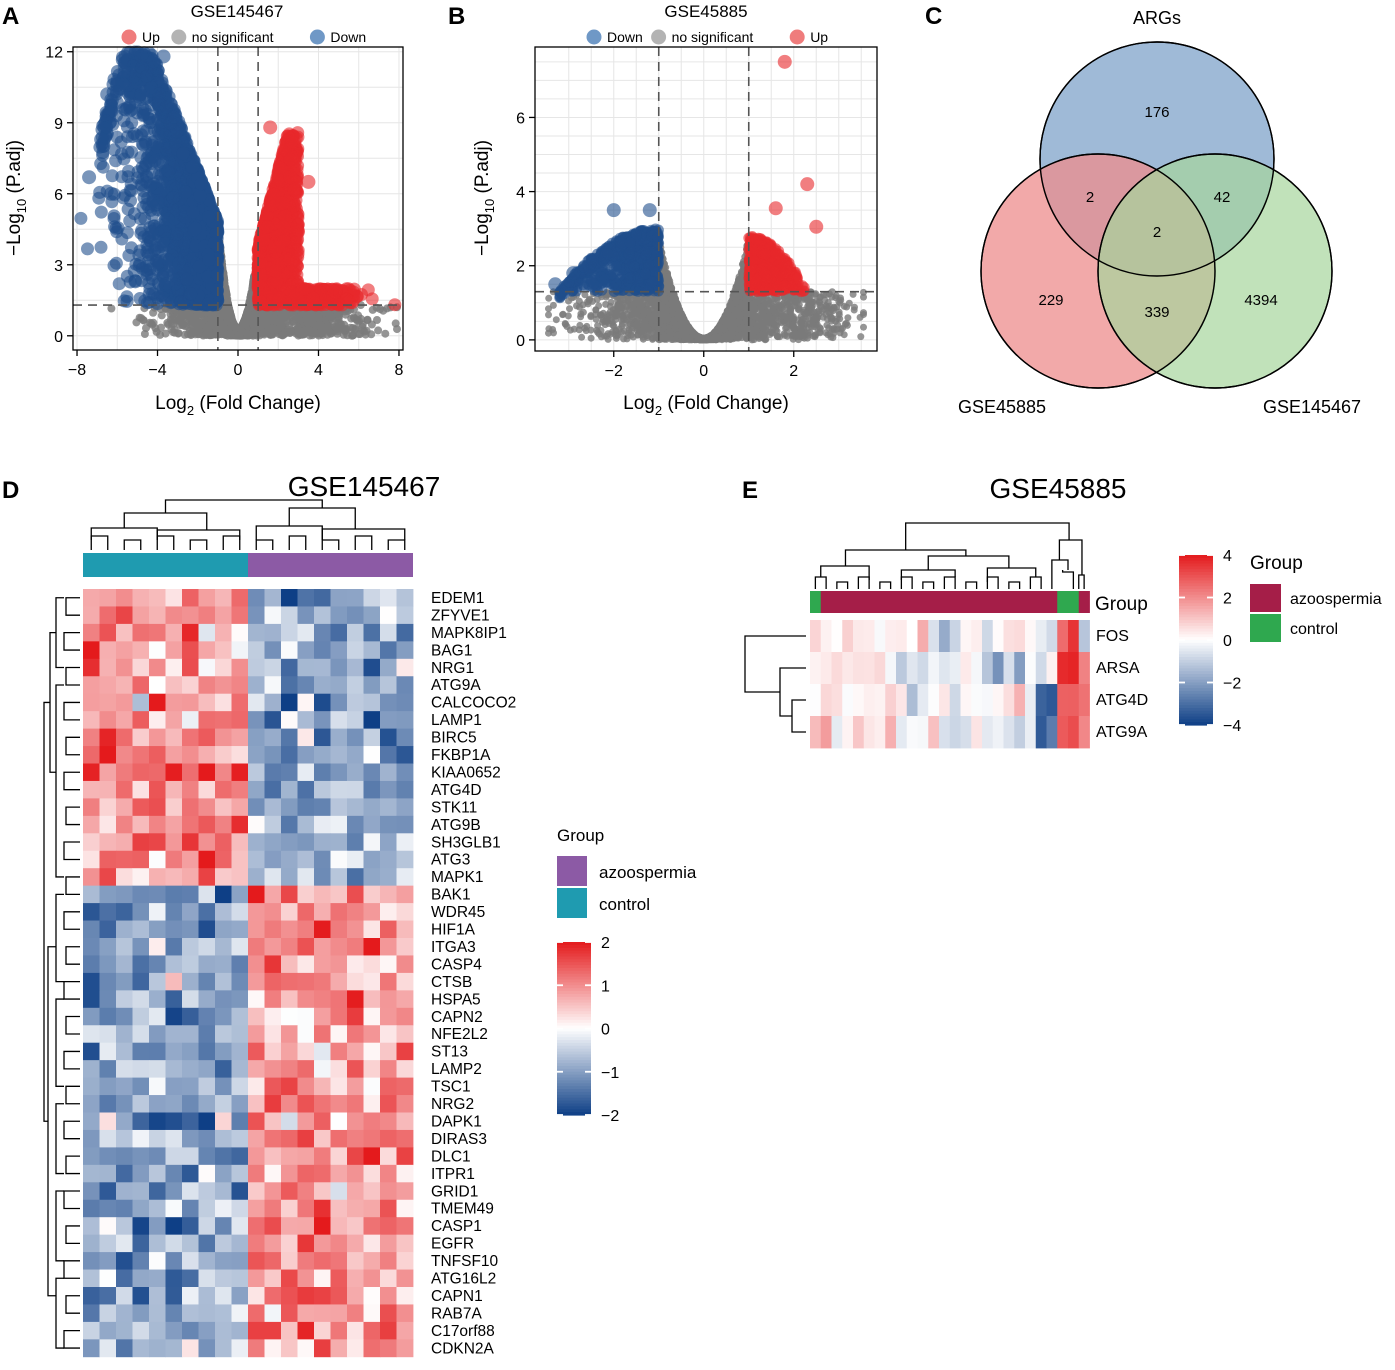  What do you see at coordinates (237, 11) in the screenshot?
I see `volcano-a-title: GSE145467` at bounding box center [237, 11].